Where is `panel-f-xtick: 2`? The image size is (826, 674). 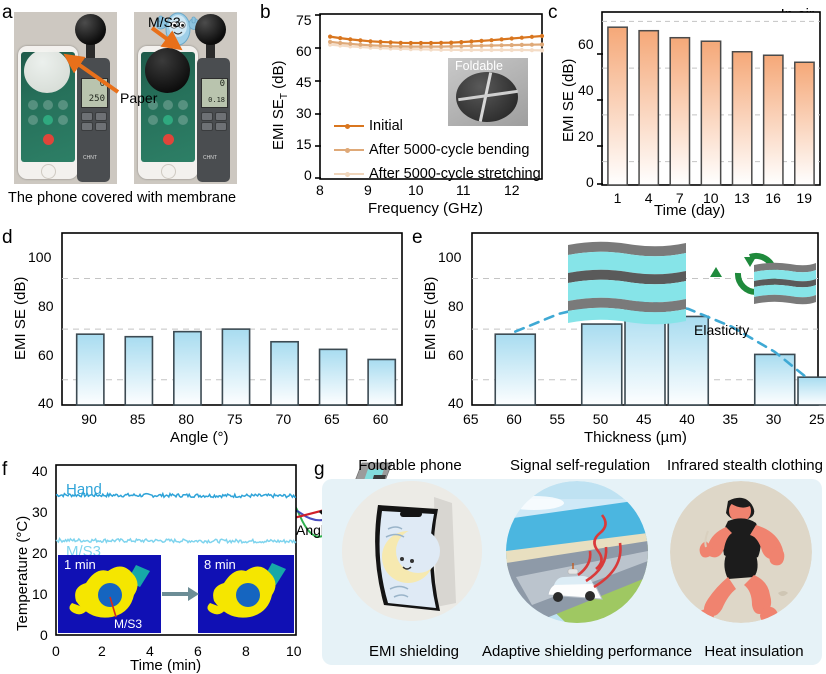
panel-f-xtick: 2 is located at coordinates (102, 651).